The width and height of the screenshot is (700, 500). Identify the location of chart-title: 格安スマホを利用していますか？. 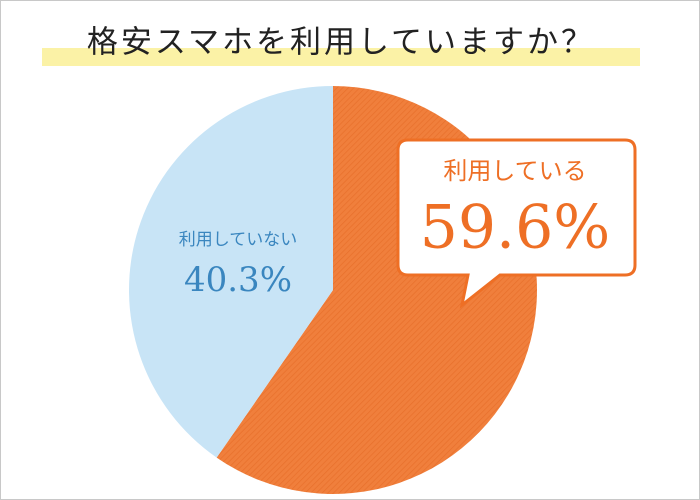
(341, 43).